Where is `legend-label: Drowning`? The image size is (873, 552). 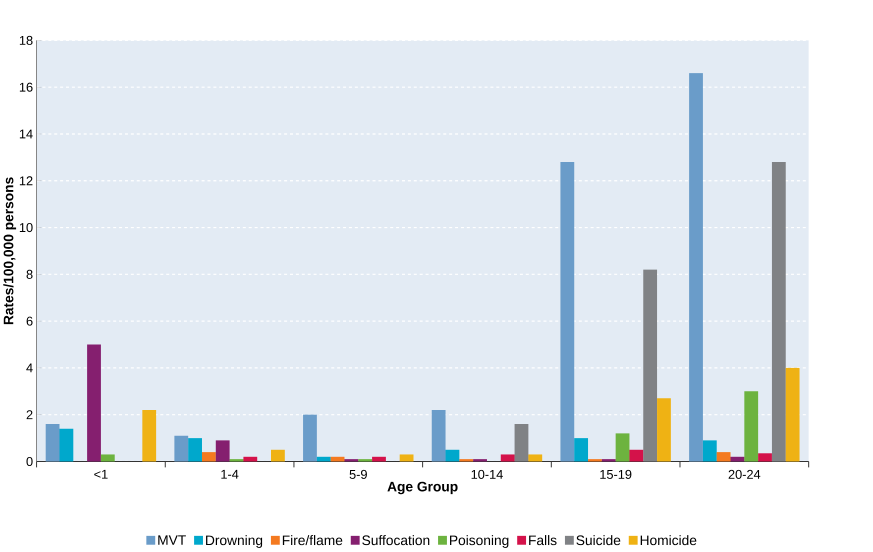
legend-label: Drowning is located at coordinates (234, 541).